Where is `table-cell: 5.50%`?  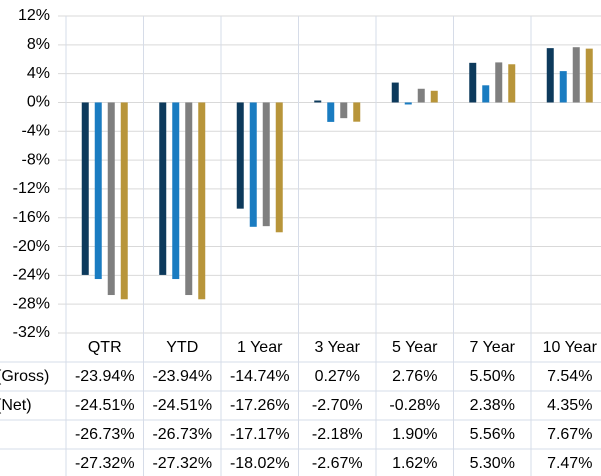
table-cell: 5.50% is located at coordinates (492, 376).